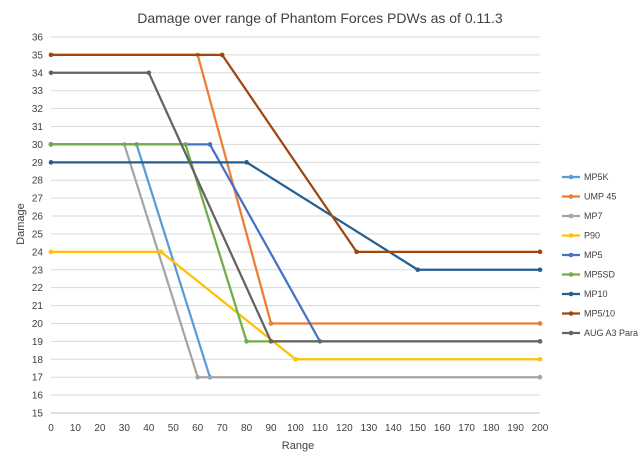 This screenshot has width=640, height=465. What do you see at coordinates (149, 428) in the screenshot?
I see `x-tick-label: 40` at bounding box center [149, 428].